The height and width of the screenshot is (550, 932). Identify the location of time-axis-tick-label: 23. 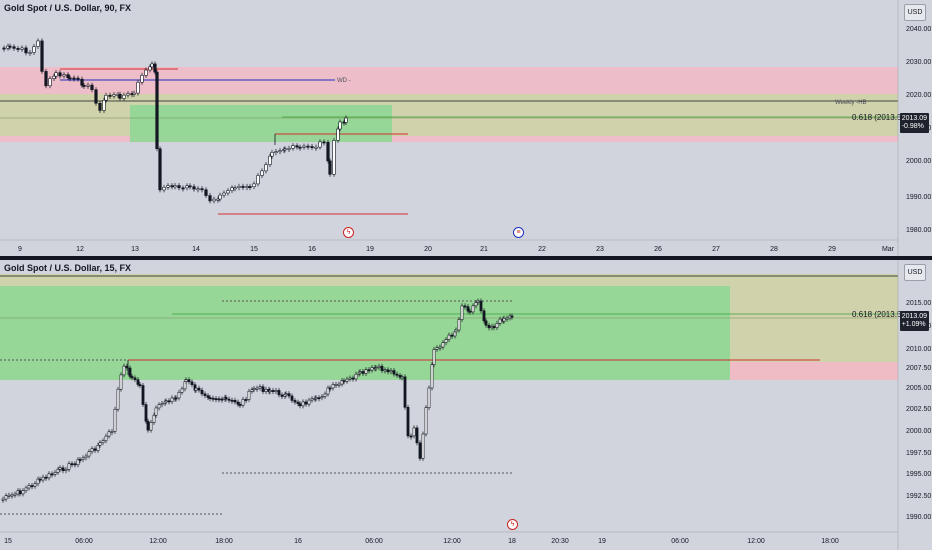
(600, 249).